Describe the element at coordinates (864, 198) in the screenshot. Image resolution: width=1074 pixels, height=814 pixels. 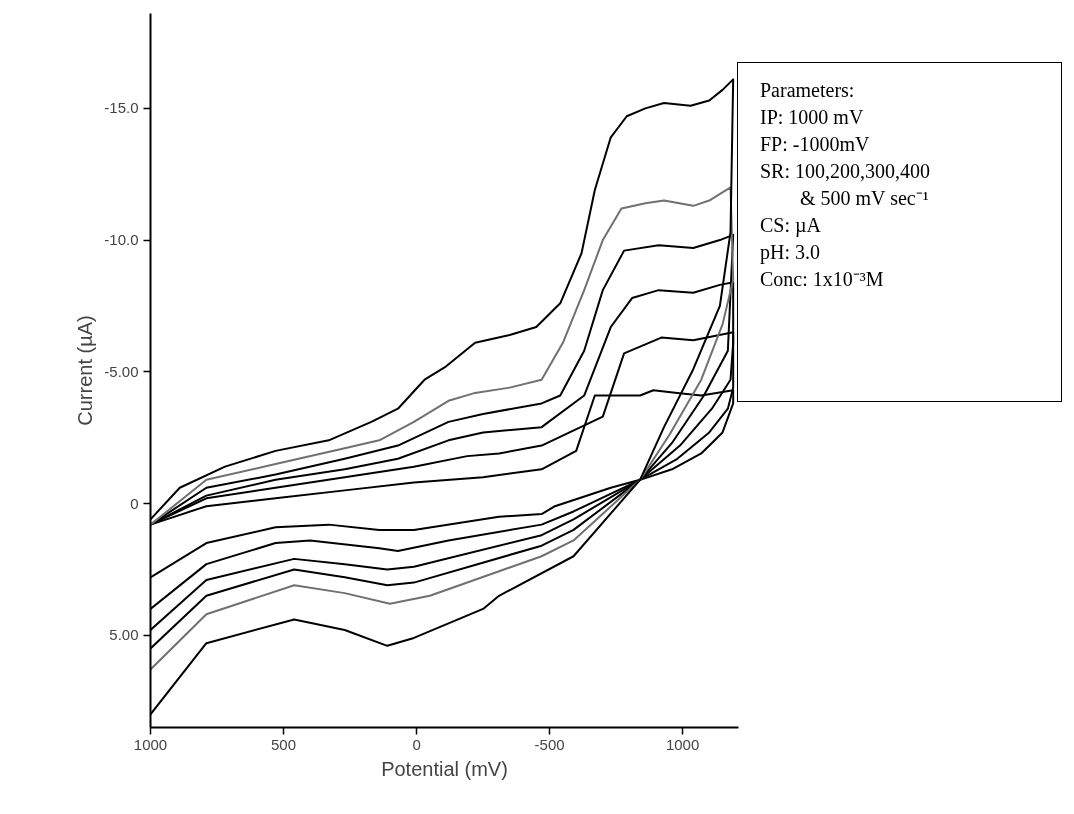
I see `text: & 500 mV sec⁻¹` at that location.